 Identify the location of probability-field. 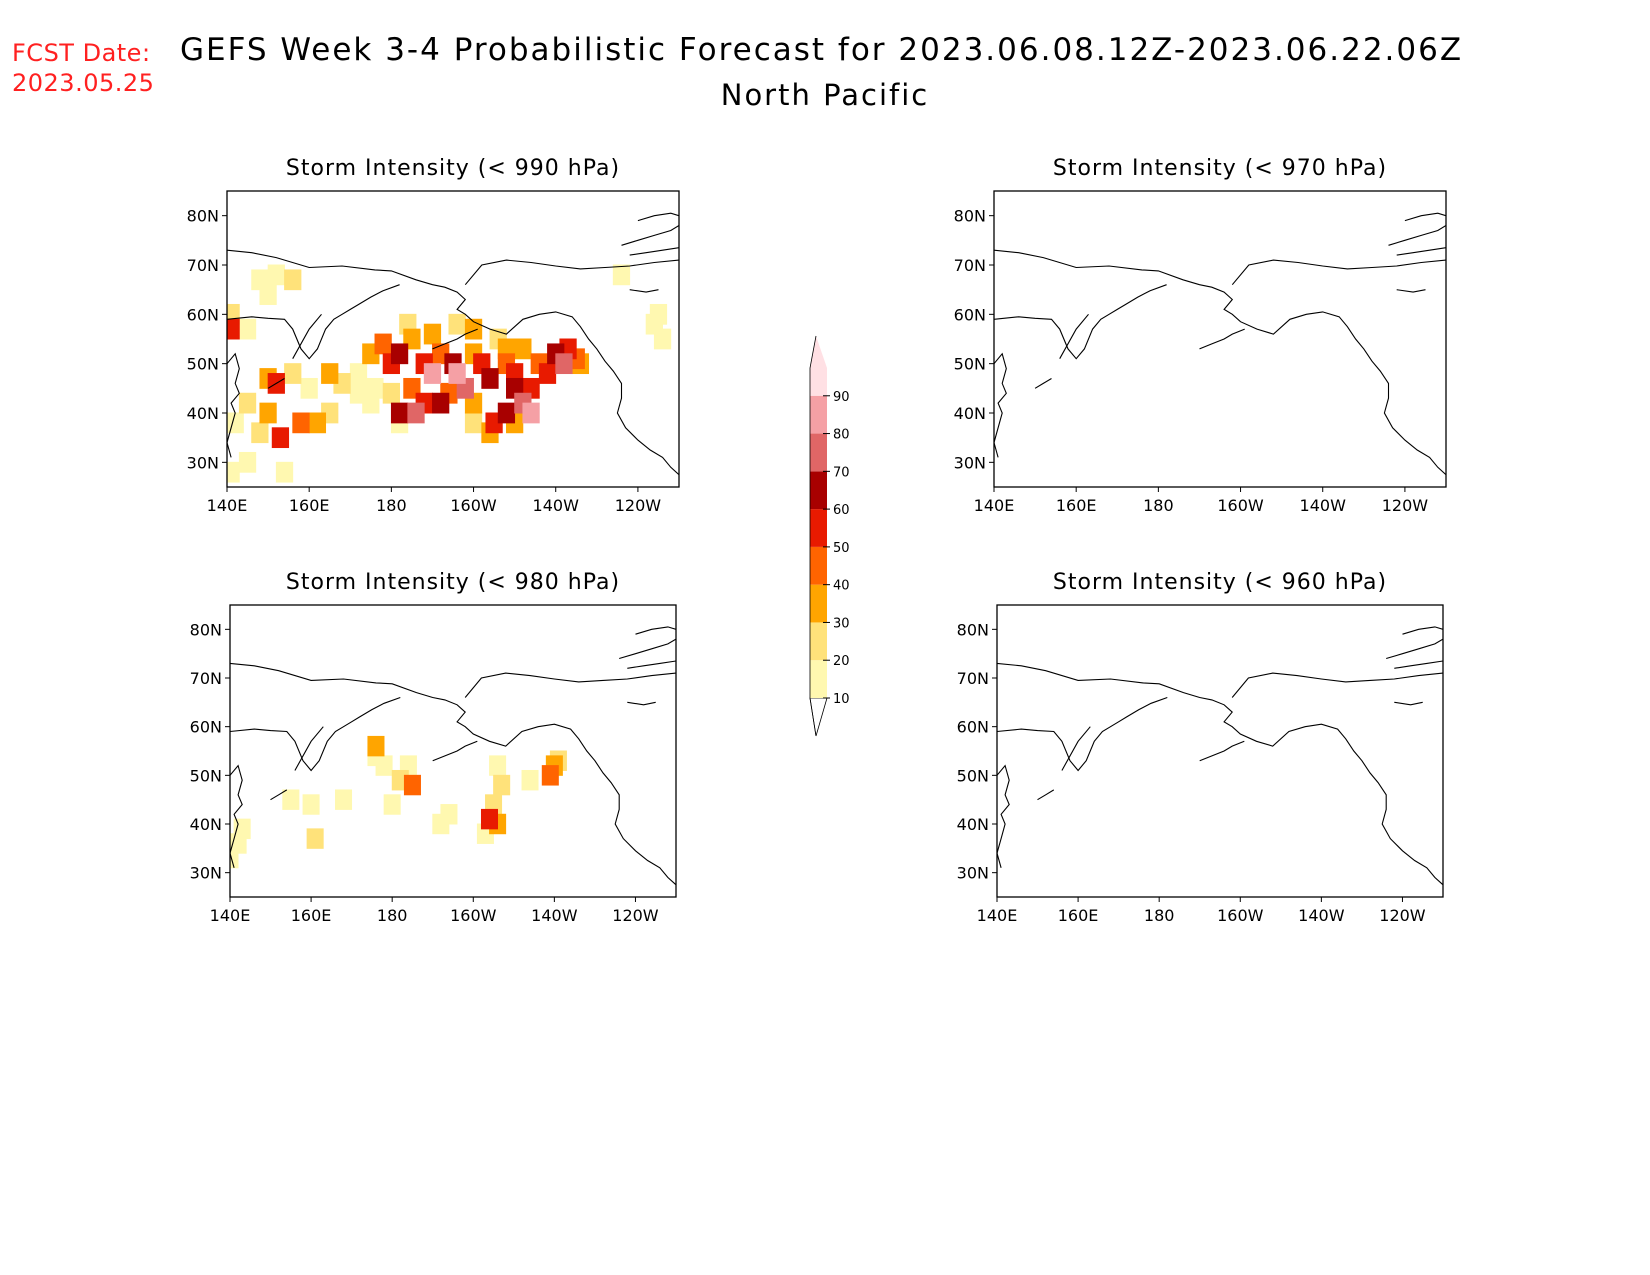
(449, 373).